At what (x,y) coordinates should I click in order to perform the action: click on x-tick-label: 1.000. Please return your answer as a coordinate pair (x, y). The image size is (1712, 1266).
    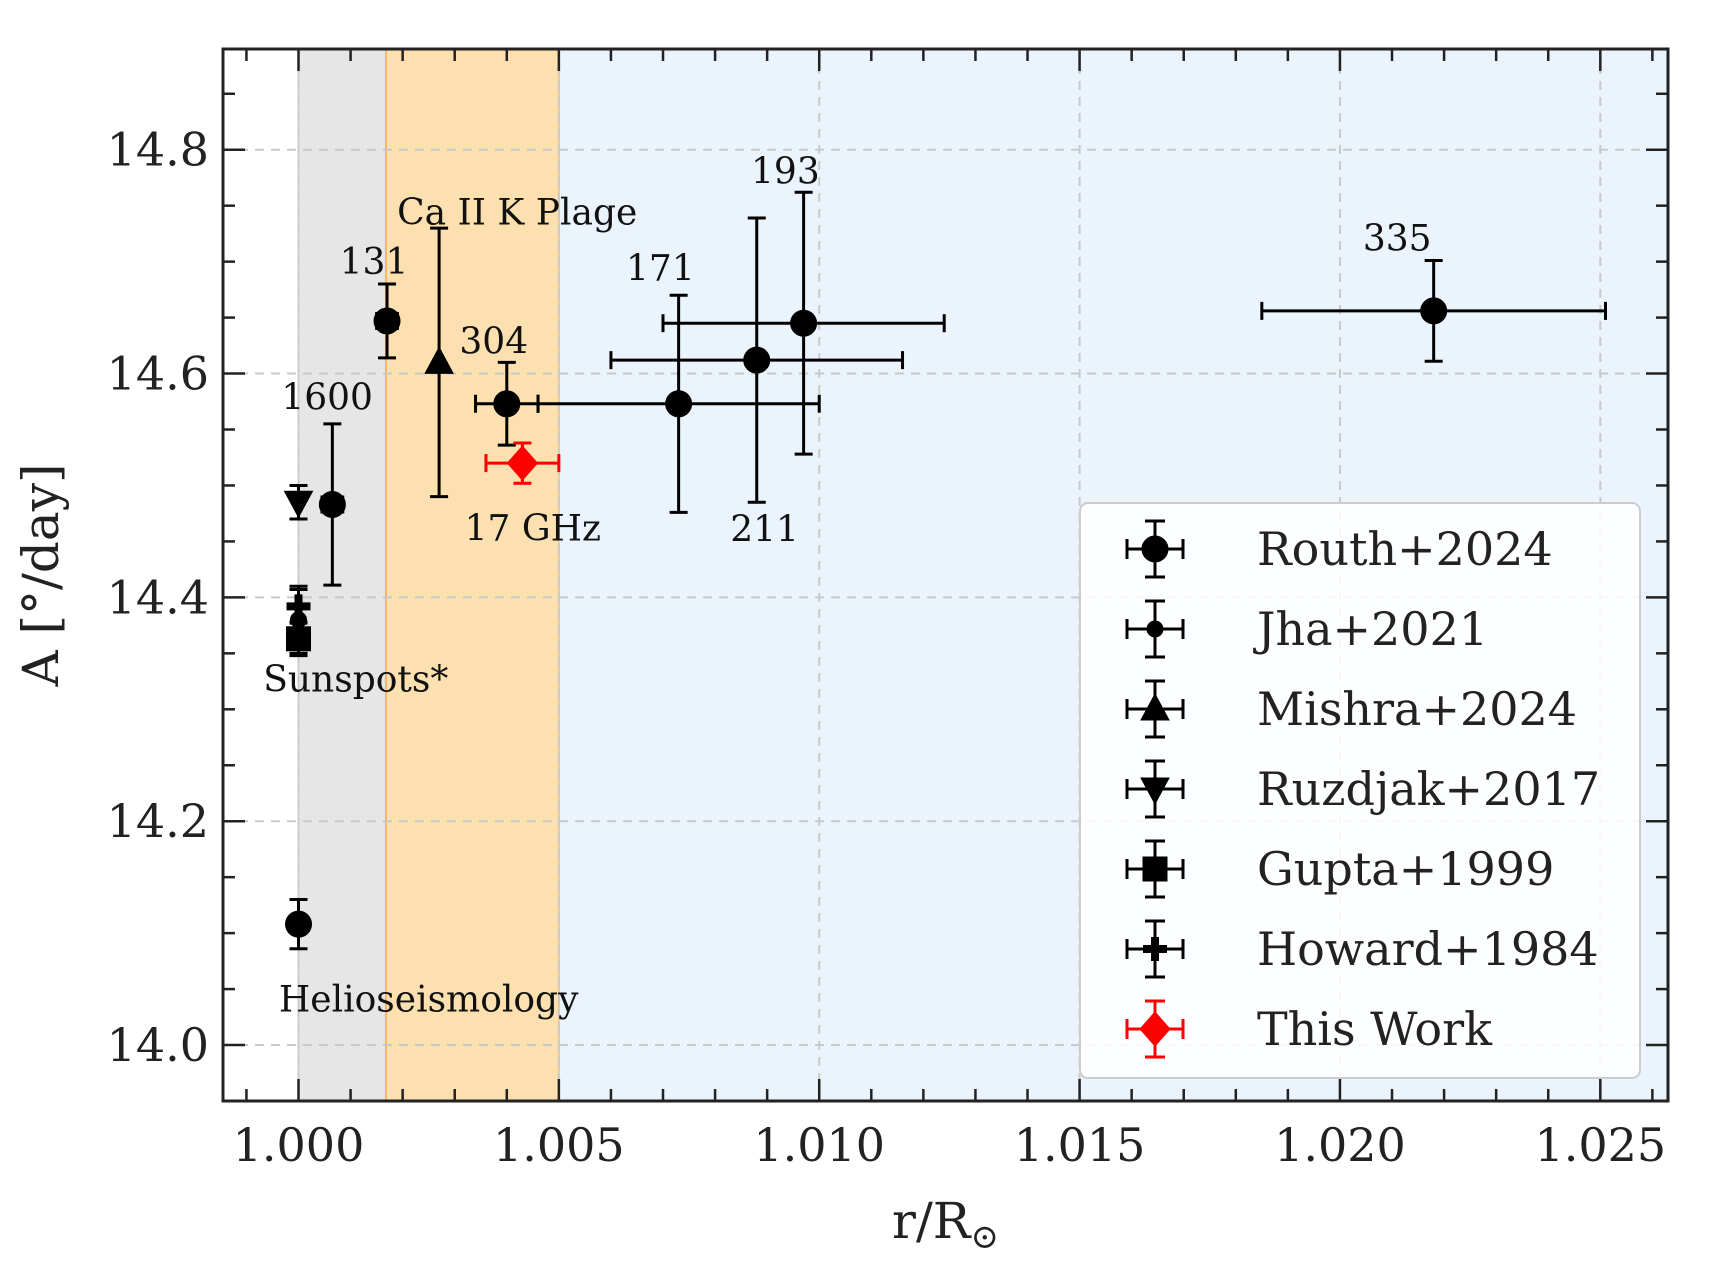
    Looking at the image, I should click on (299, 1145).